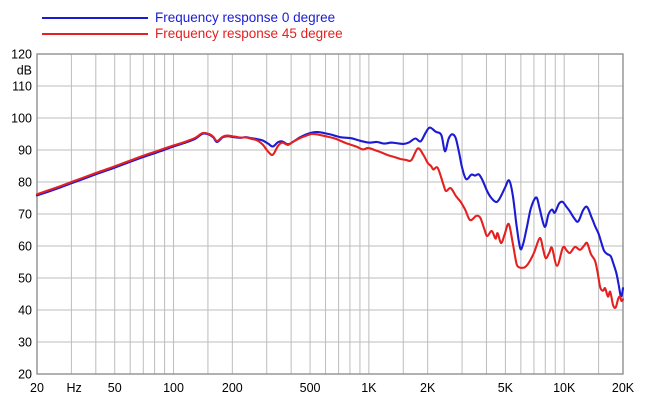  What do you see at coordinates (623, 388) in the screenshot?
I see `x-tick-label: 20K` at bounding box center [623, 388].